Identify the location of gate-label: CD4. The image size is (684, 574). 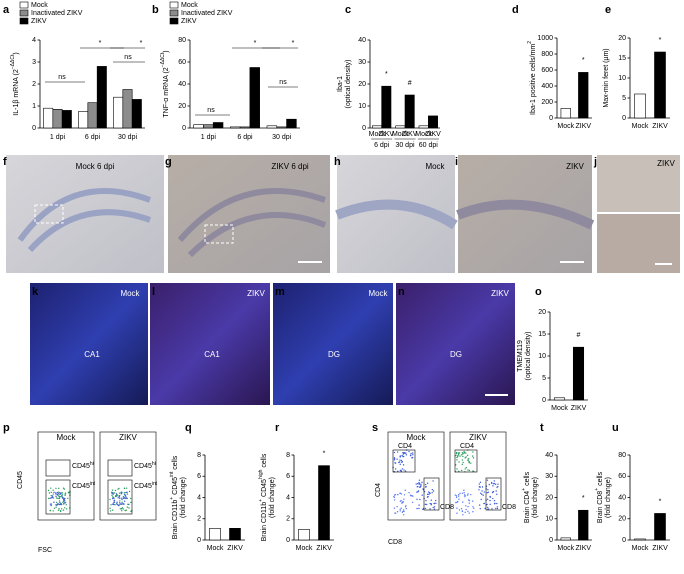
(467, 446).